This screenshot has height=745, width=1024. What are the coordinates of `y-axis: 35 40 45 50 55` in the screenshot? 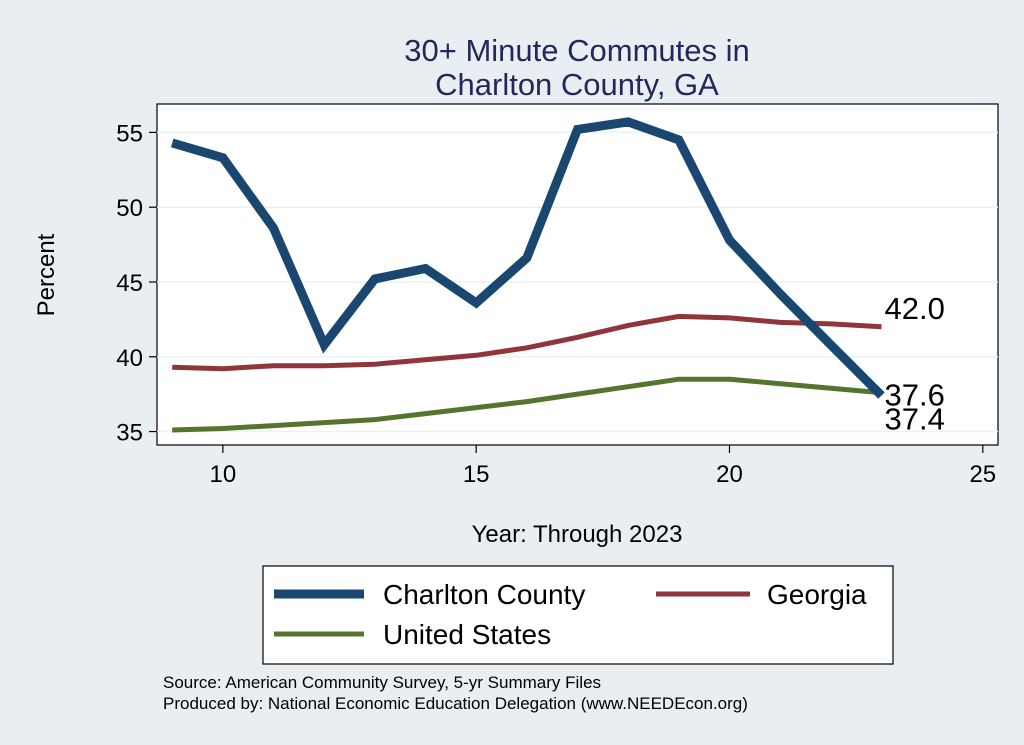 It's located at (136, 283).